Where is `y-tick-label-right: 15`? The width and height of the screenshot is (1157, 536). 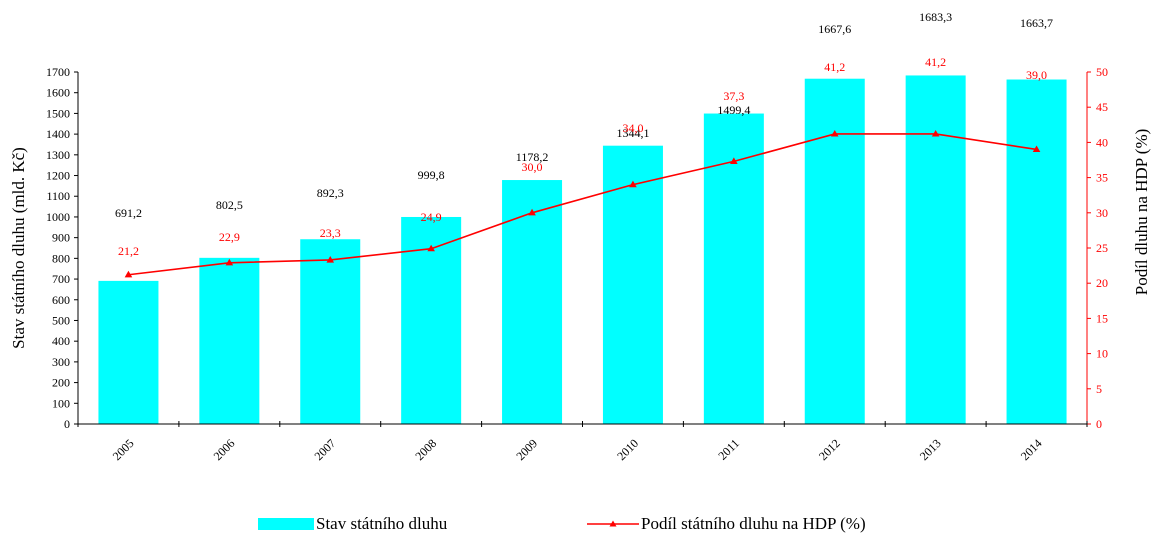 y-tick-label-right: 15 is located at coordinates (1102, 318).